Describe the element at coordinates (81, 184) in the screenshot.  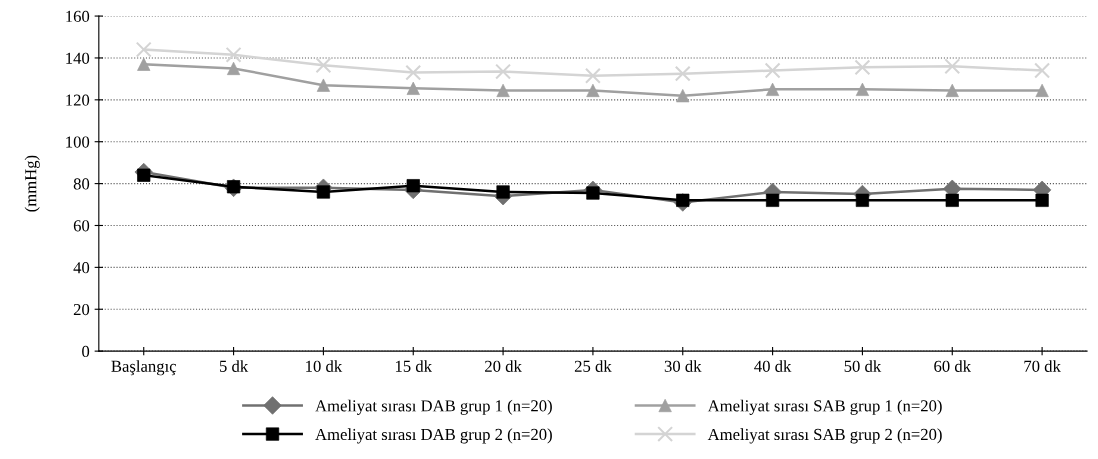
I see `y-tick-label: 80` at that location.